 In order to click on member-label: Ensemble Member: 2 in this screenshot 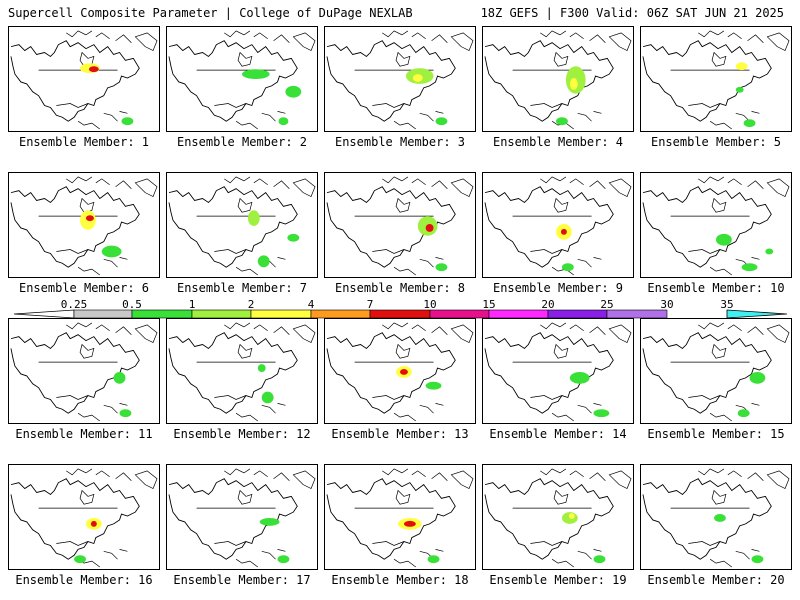, I will do `click(242, 142)`.